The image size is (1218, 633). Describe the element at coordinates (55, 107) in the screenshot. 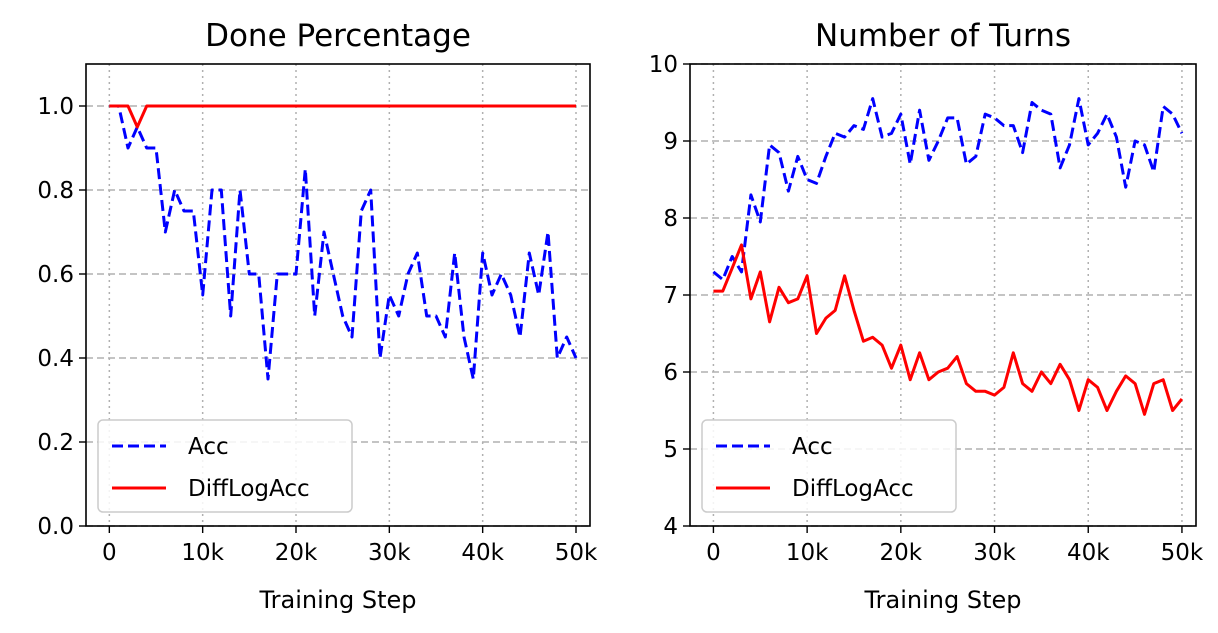

I see `y-tick-label: 1.0` at that location.